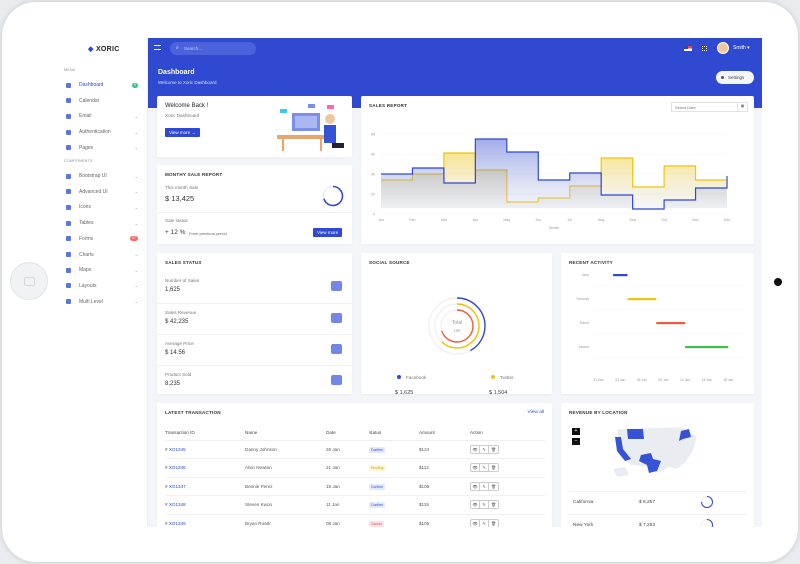 This screenshot has width=800, height=564. I want to click on legend-dot, so click(399, 377).